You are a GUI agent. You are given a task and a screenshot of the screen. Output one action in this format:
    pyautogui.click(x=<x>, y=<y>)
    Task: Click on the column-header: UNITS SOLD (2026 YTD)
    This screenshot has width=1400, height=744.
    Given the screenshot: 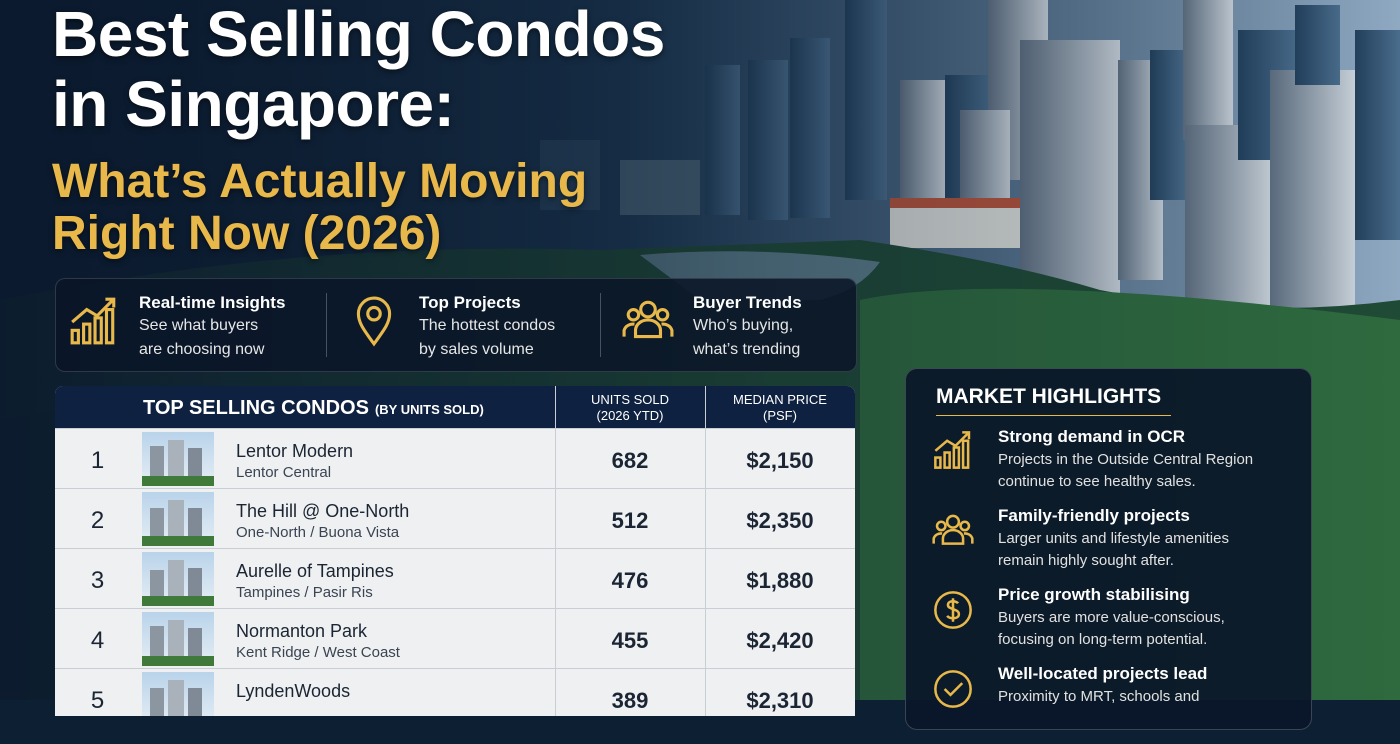 What is the action you would take?
    pyautogui.click(x=630, y=408)
    